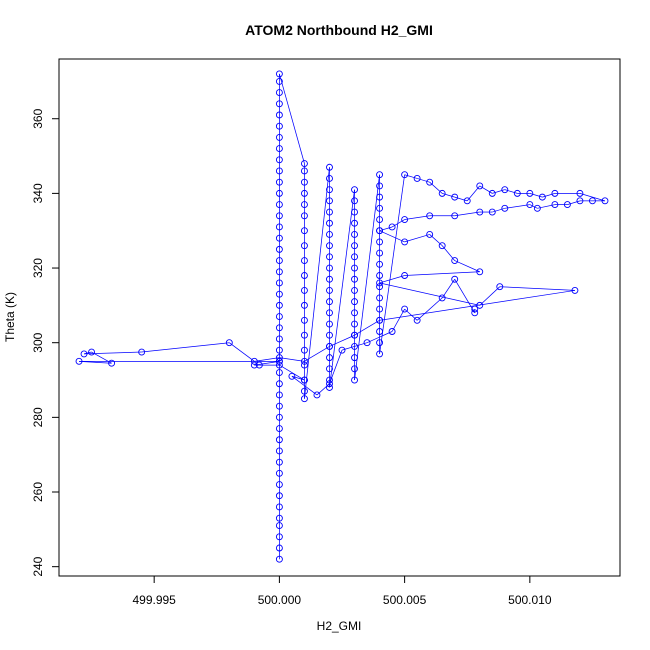 This screenshot has width=650, height=650. Describe the element at coordinates (38, 342) in the screenshot. I see `y-tick-label-3: 300` at that location.